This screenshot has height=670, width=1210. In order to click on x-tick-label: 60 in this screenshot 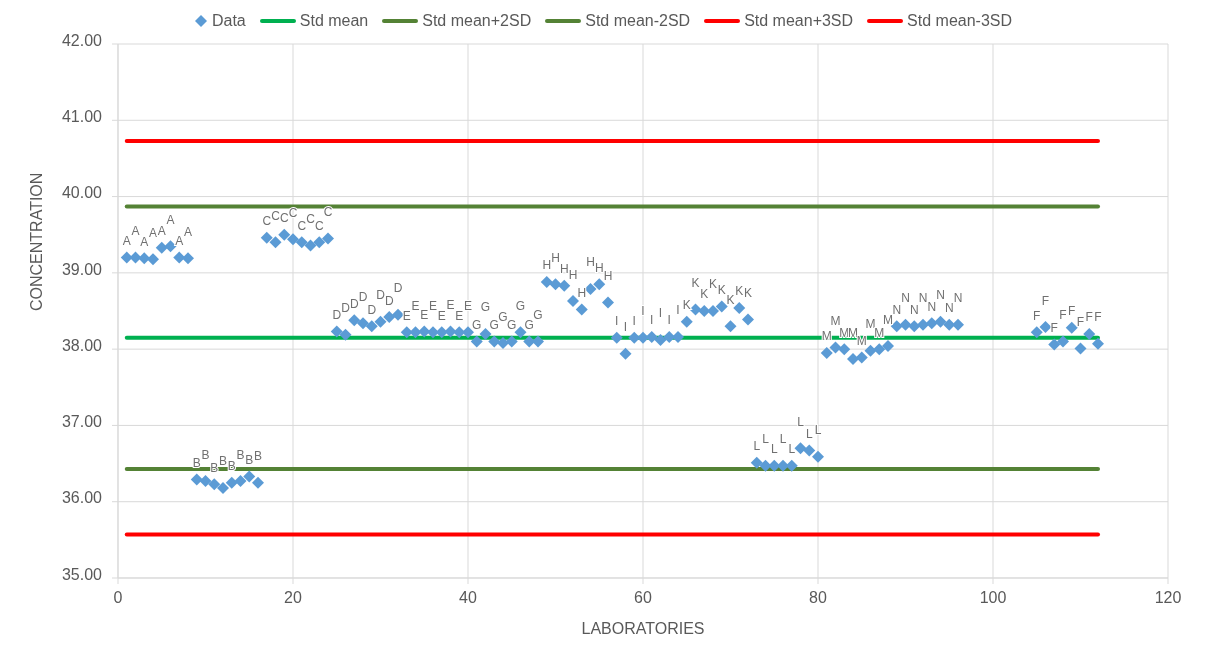, I will do `click(643, 598)`.